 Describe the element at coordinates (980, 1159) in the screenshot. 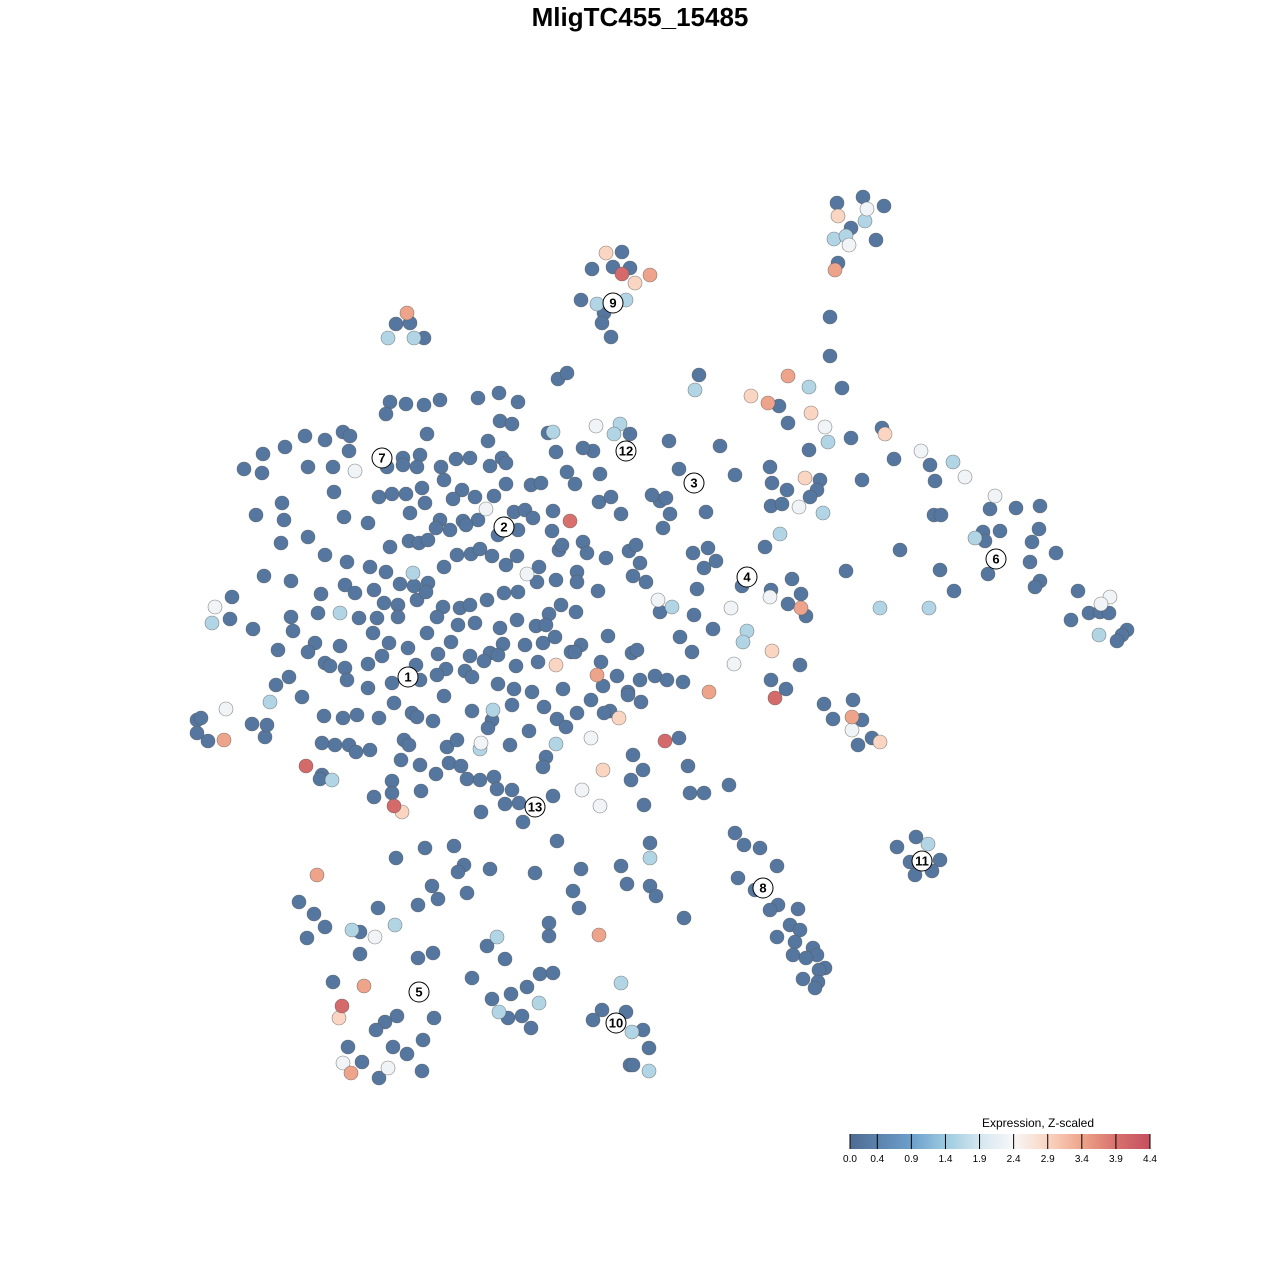

I see `legend-tick-label: 1.9` at that location.